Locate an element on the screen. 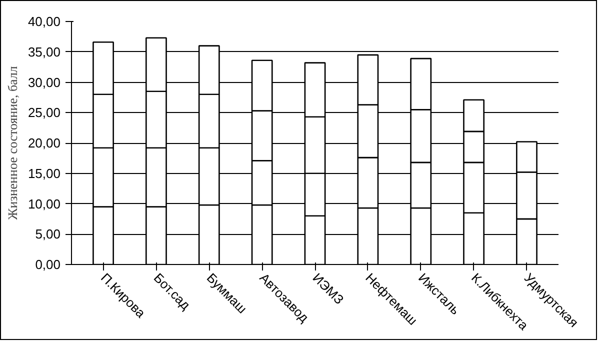 The image size is (599, 342). y-tick-label: 0,00 is located at coordinates (48, 264).